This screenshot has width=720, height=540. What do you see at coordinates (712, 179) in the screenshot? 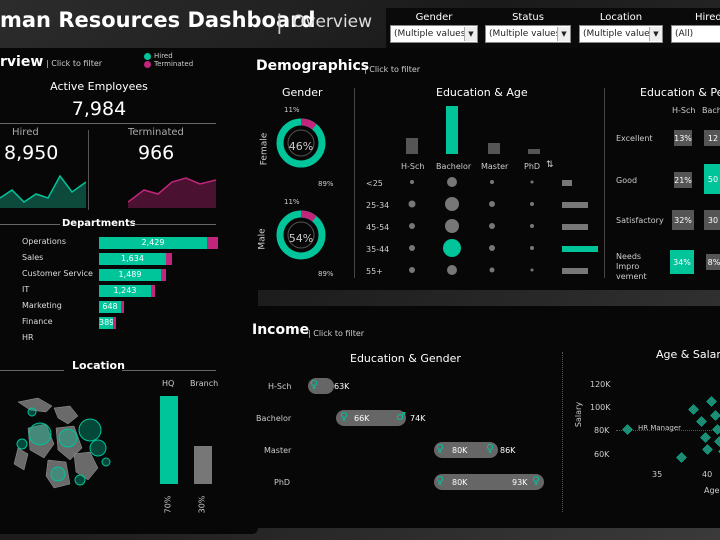
I see `heat-good-bach: 50` at bounding box center [712, 179].